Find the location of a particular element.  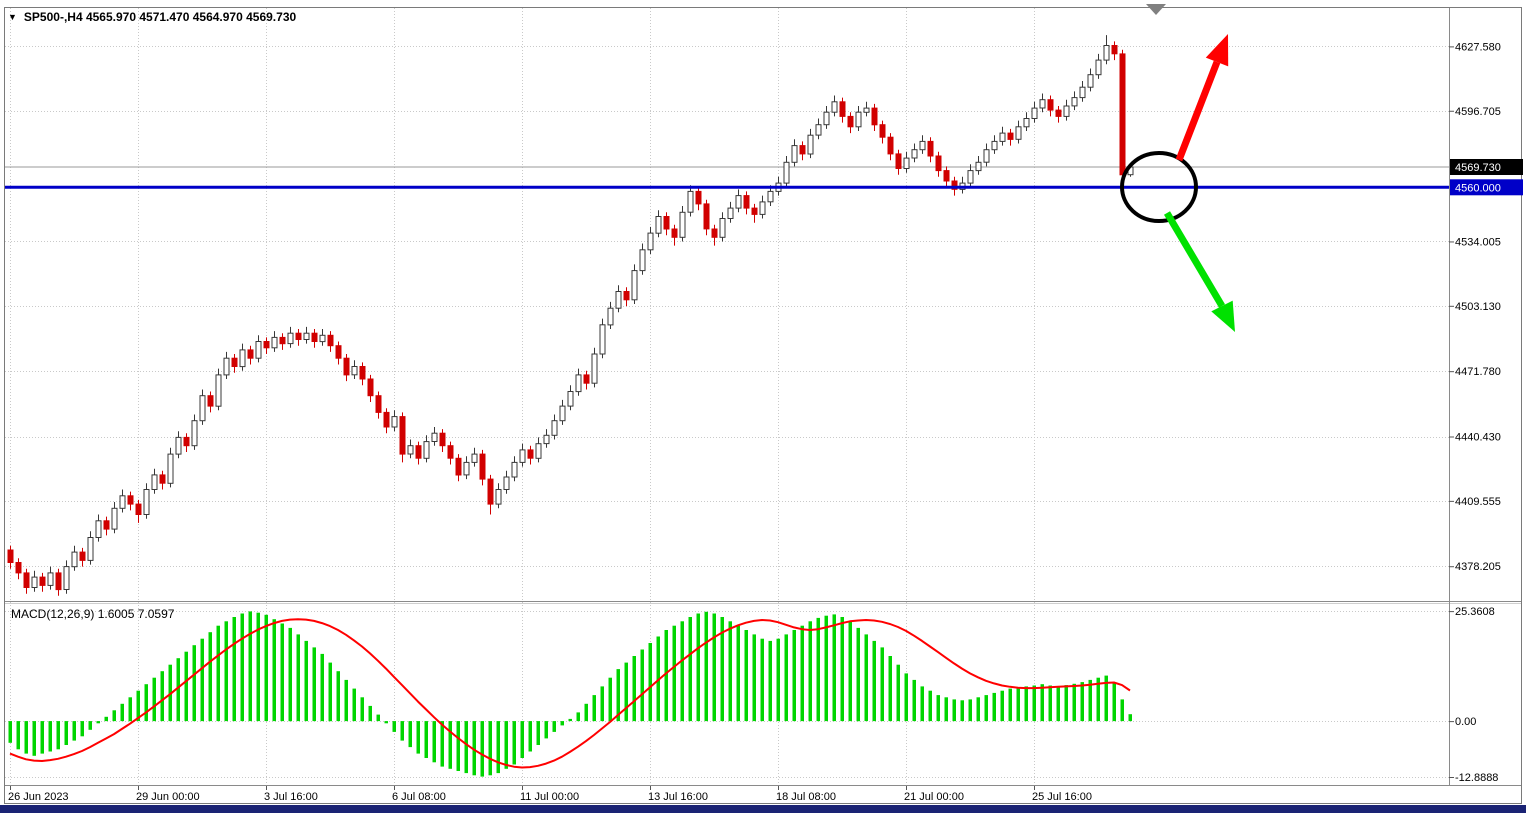

price-axis-label: 4596.705 is located at coordinates (1478, 112).